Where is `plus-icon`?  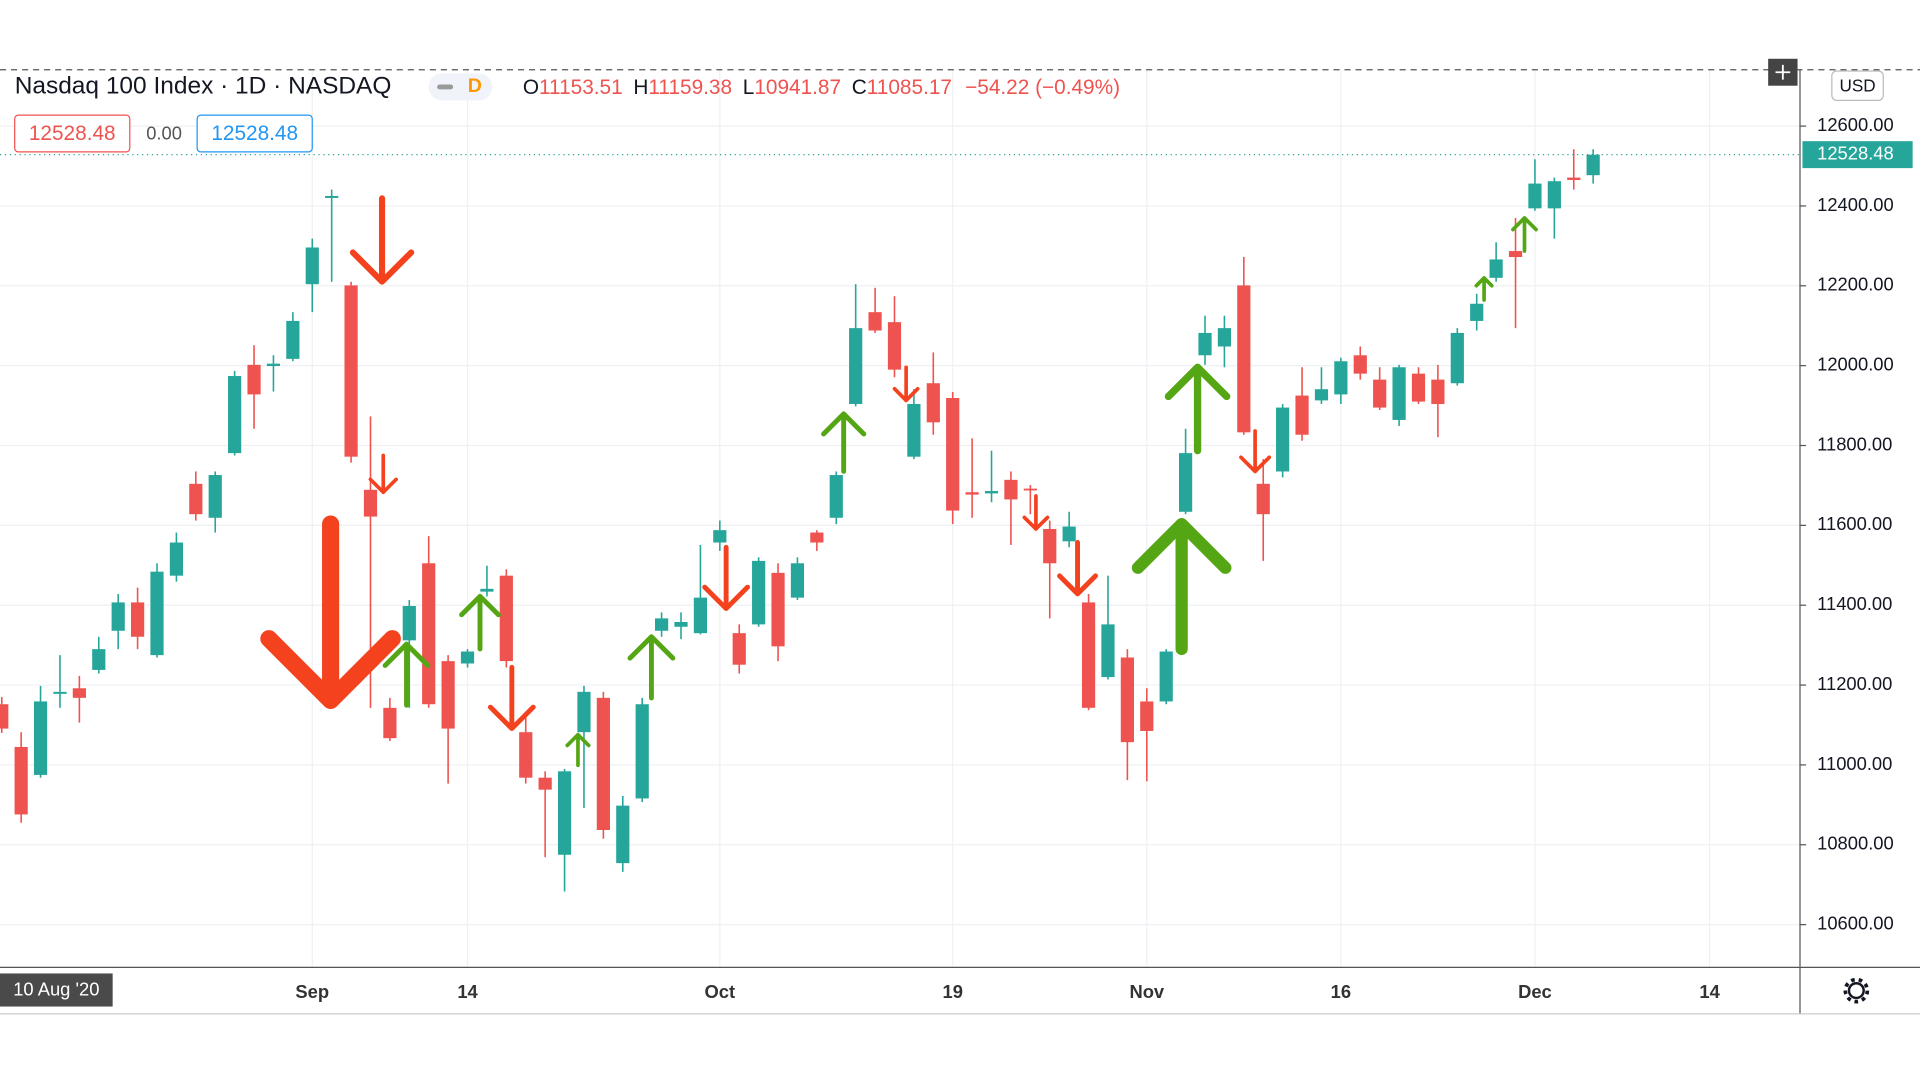 plus-icon is located at coordinates (1783, 72).